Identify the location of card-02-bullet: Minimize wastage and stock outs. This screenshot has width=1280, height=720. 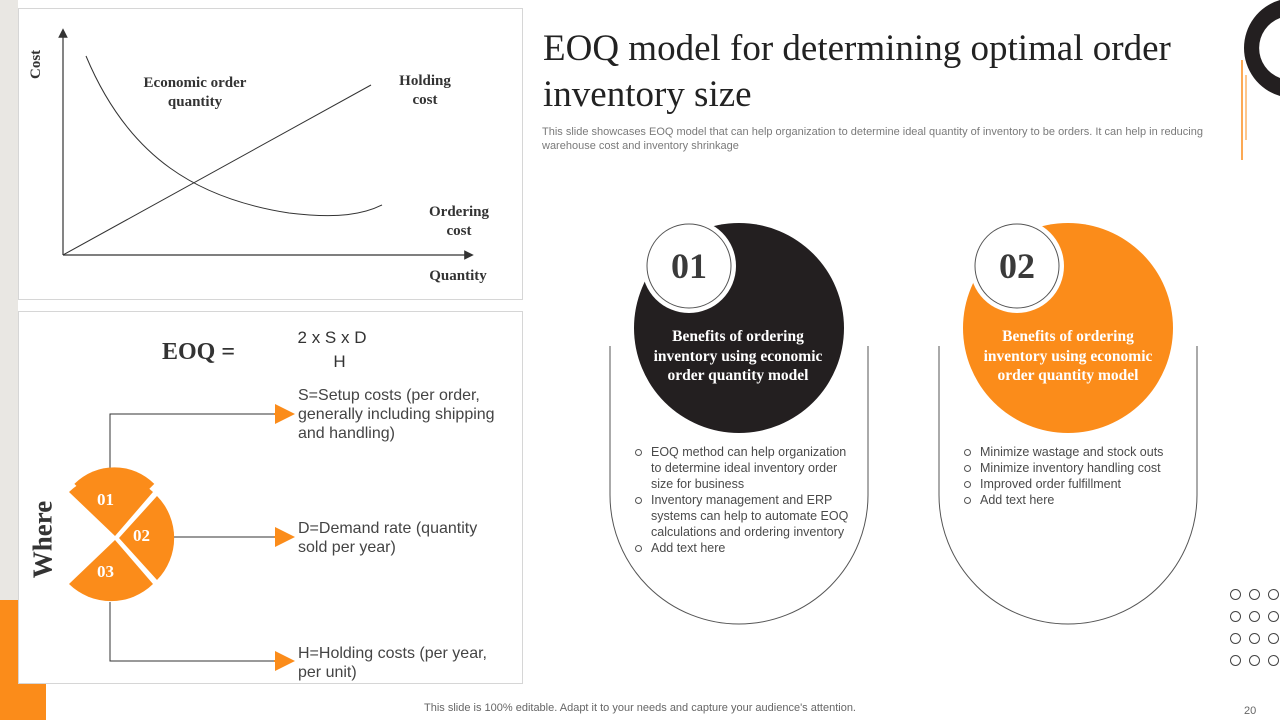
(1072, 452).